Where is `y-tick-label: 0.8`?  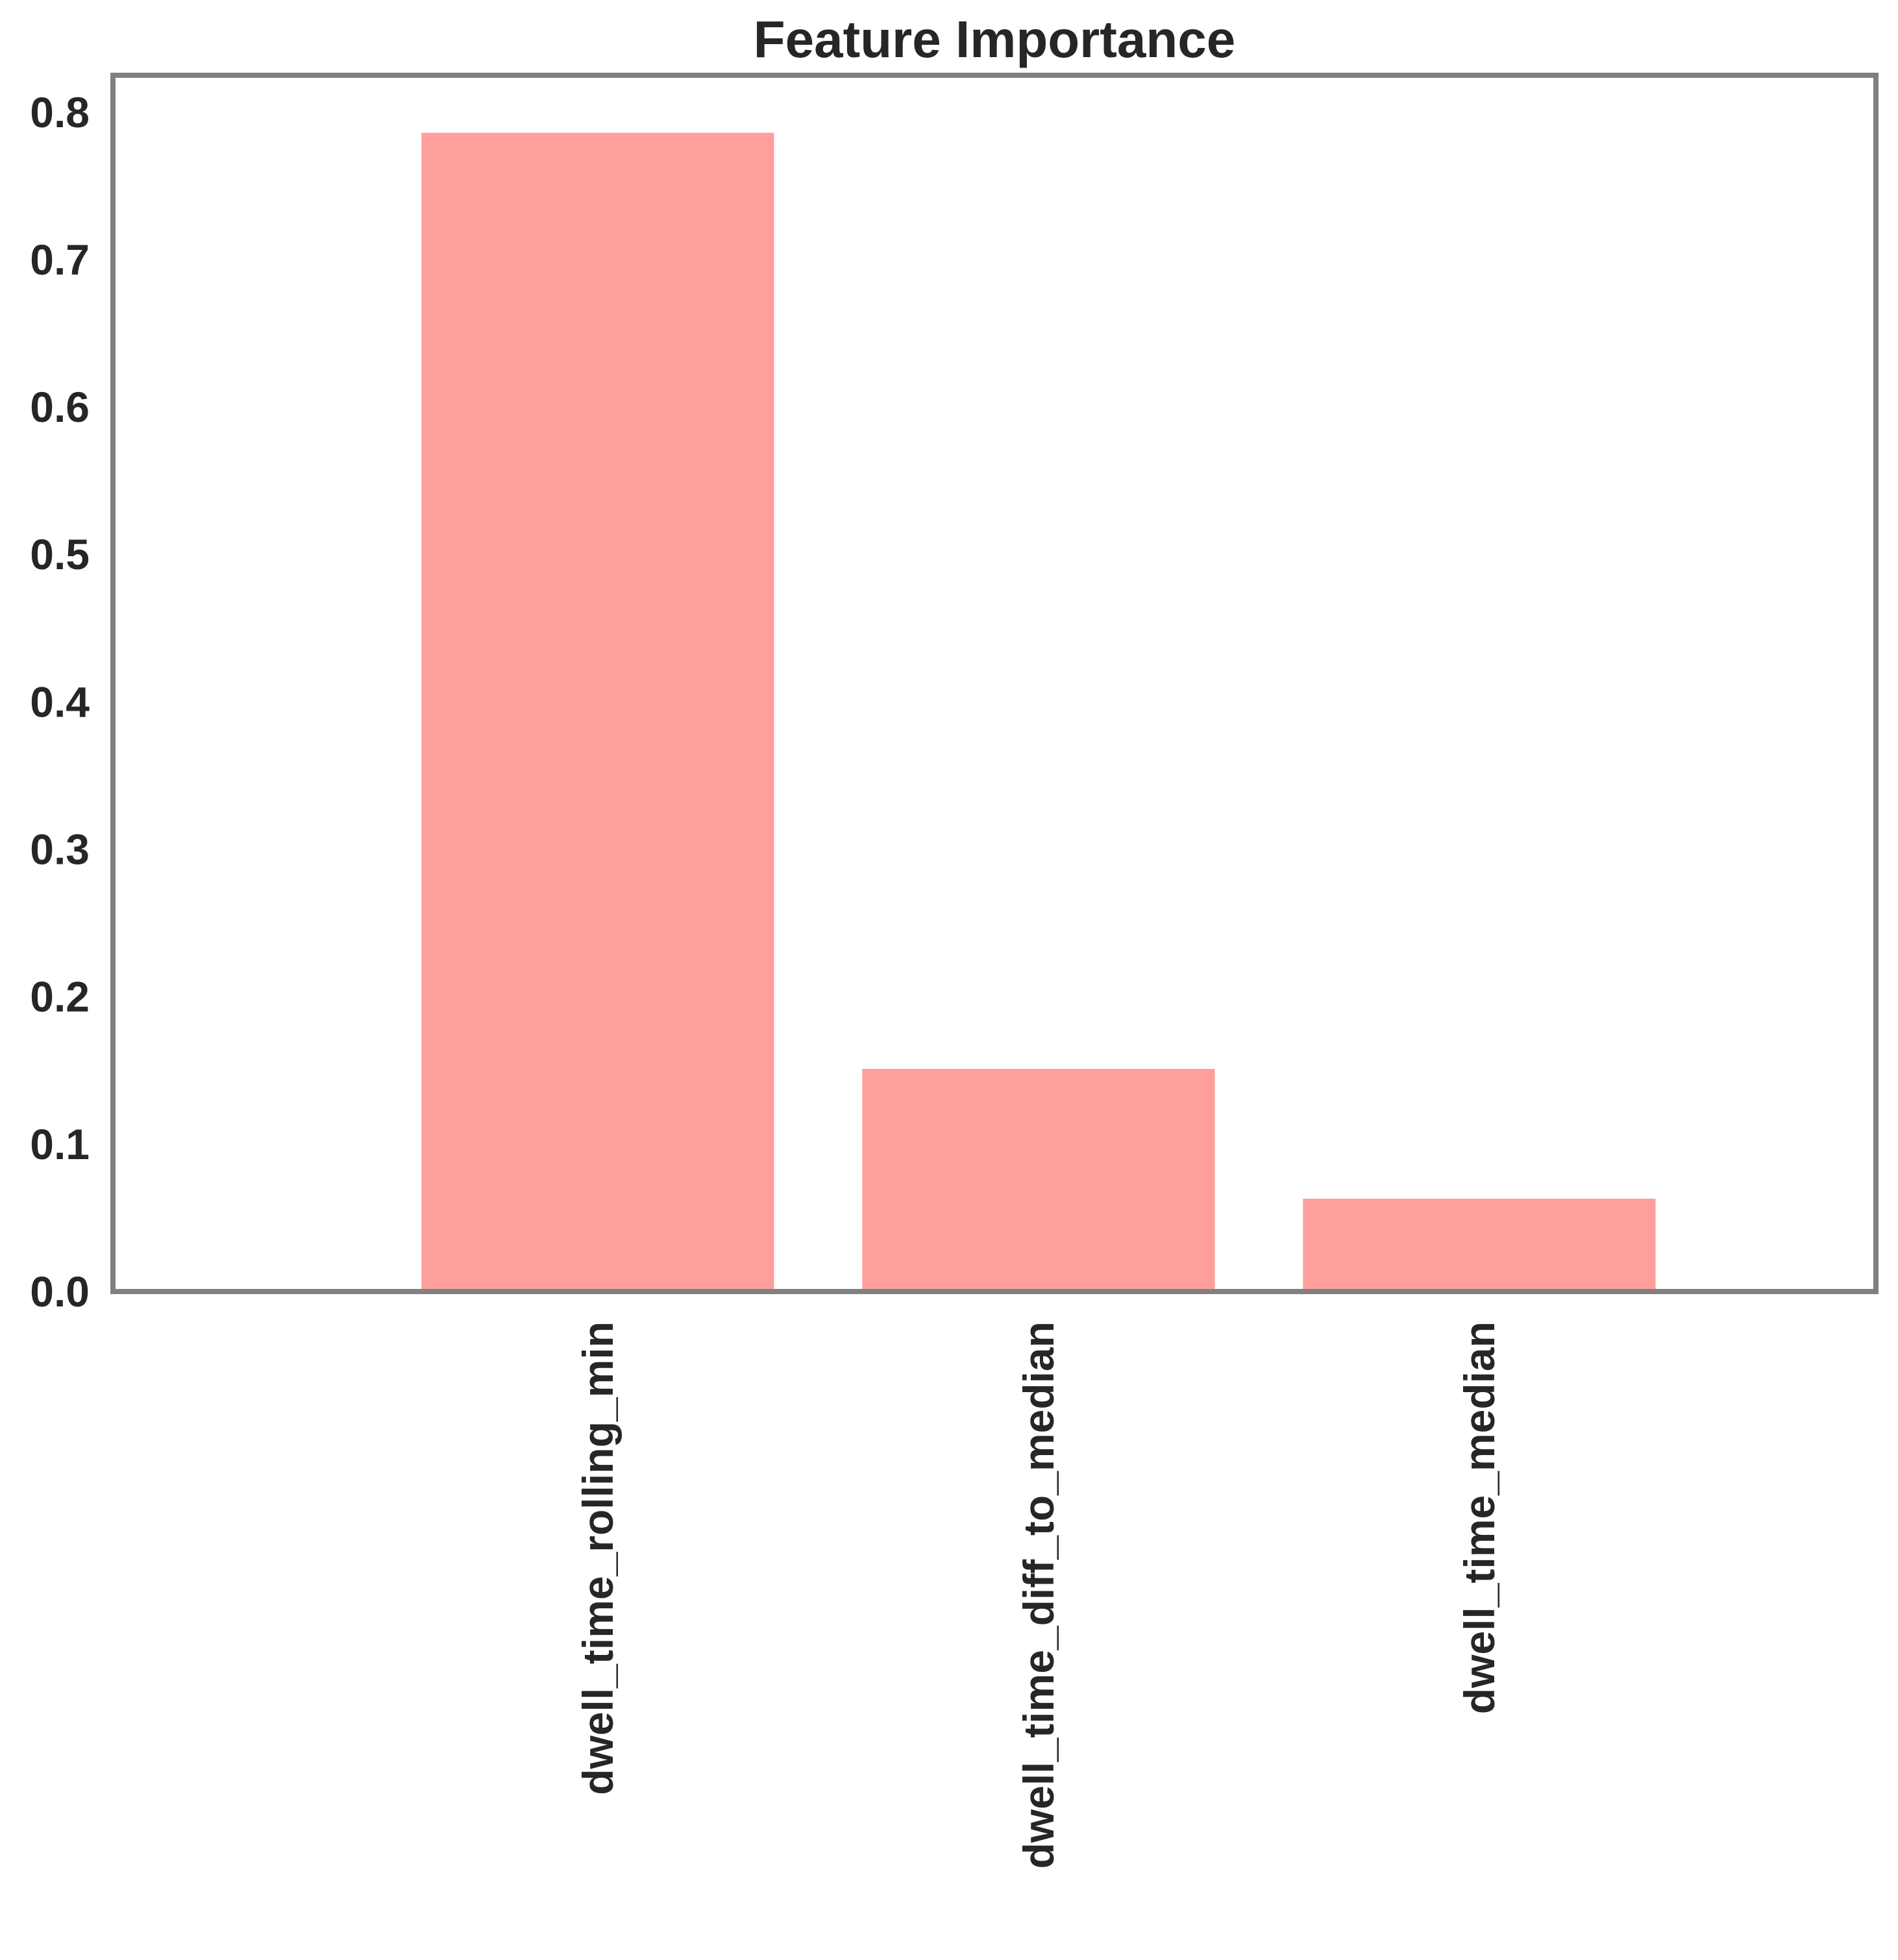
y-tick-label: 0.8 is located at coordinates (60, 112).